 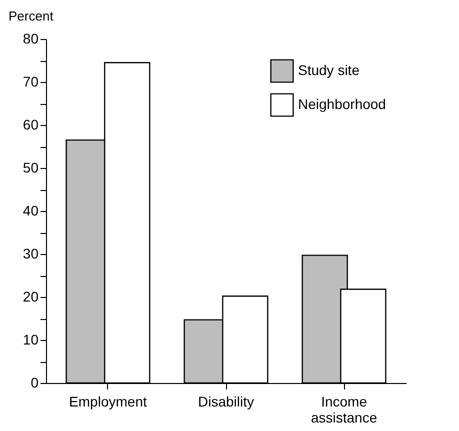 I want to click on y-tick-label: 70, so click(x=30, y=82).